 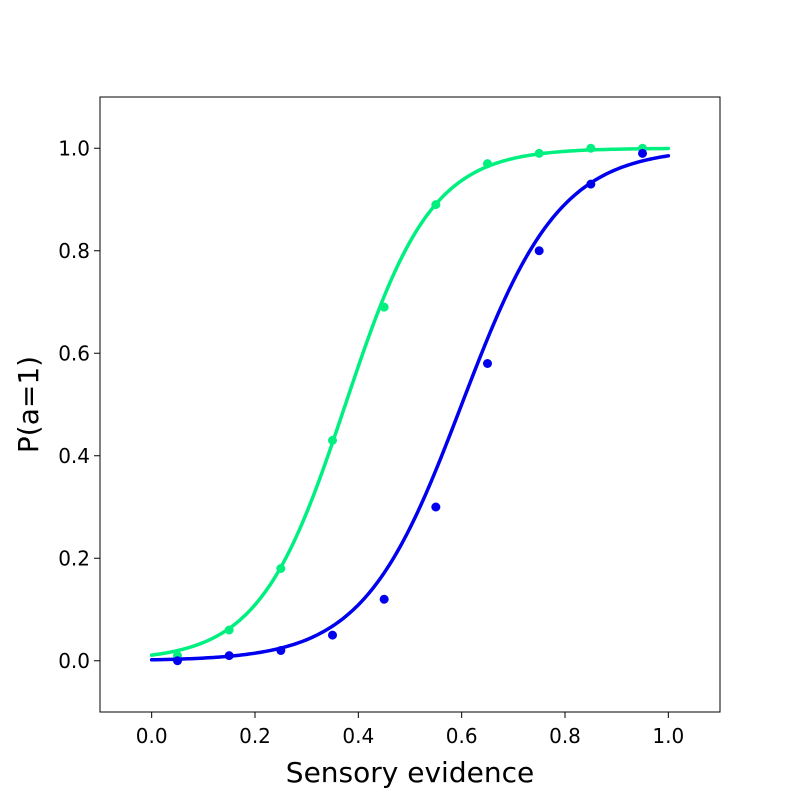 What do you see at coordinates (152, 736) in the screenshot?
I see `x-tick-label: 0.0` at bounding box center [152, 736].